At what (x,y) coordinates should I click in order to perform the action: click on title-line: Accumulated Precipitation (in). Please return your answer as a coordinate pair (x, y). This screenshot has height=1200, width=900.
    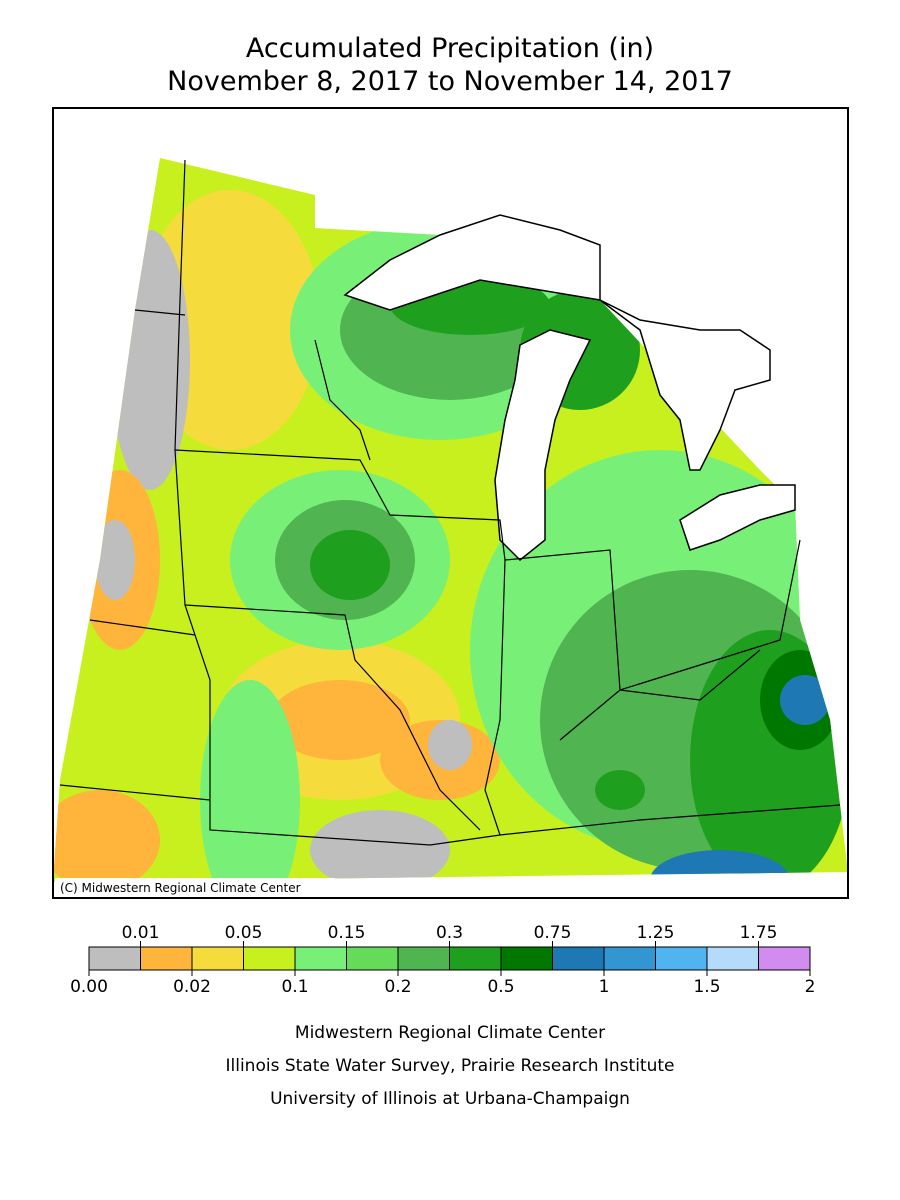
    Looking at the image, I should click on (450, 48).